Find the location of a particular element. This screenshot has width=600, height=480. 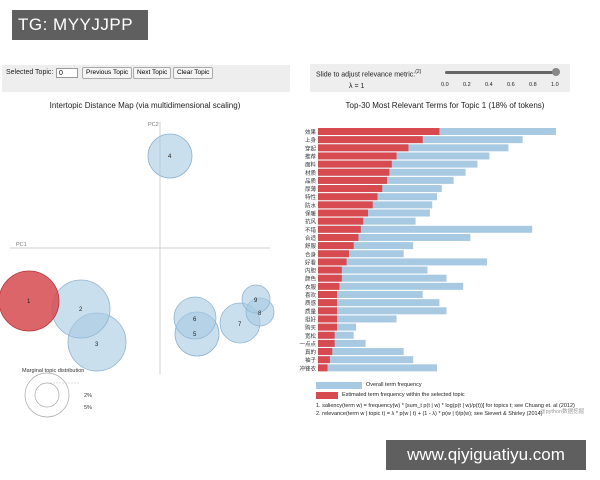

term-label: 质感 is located at coordinates (311, 303).